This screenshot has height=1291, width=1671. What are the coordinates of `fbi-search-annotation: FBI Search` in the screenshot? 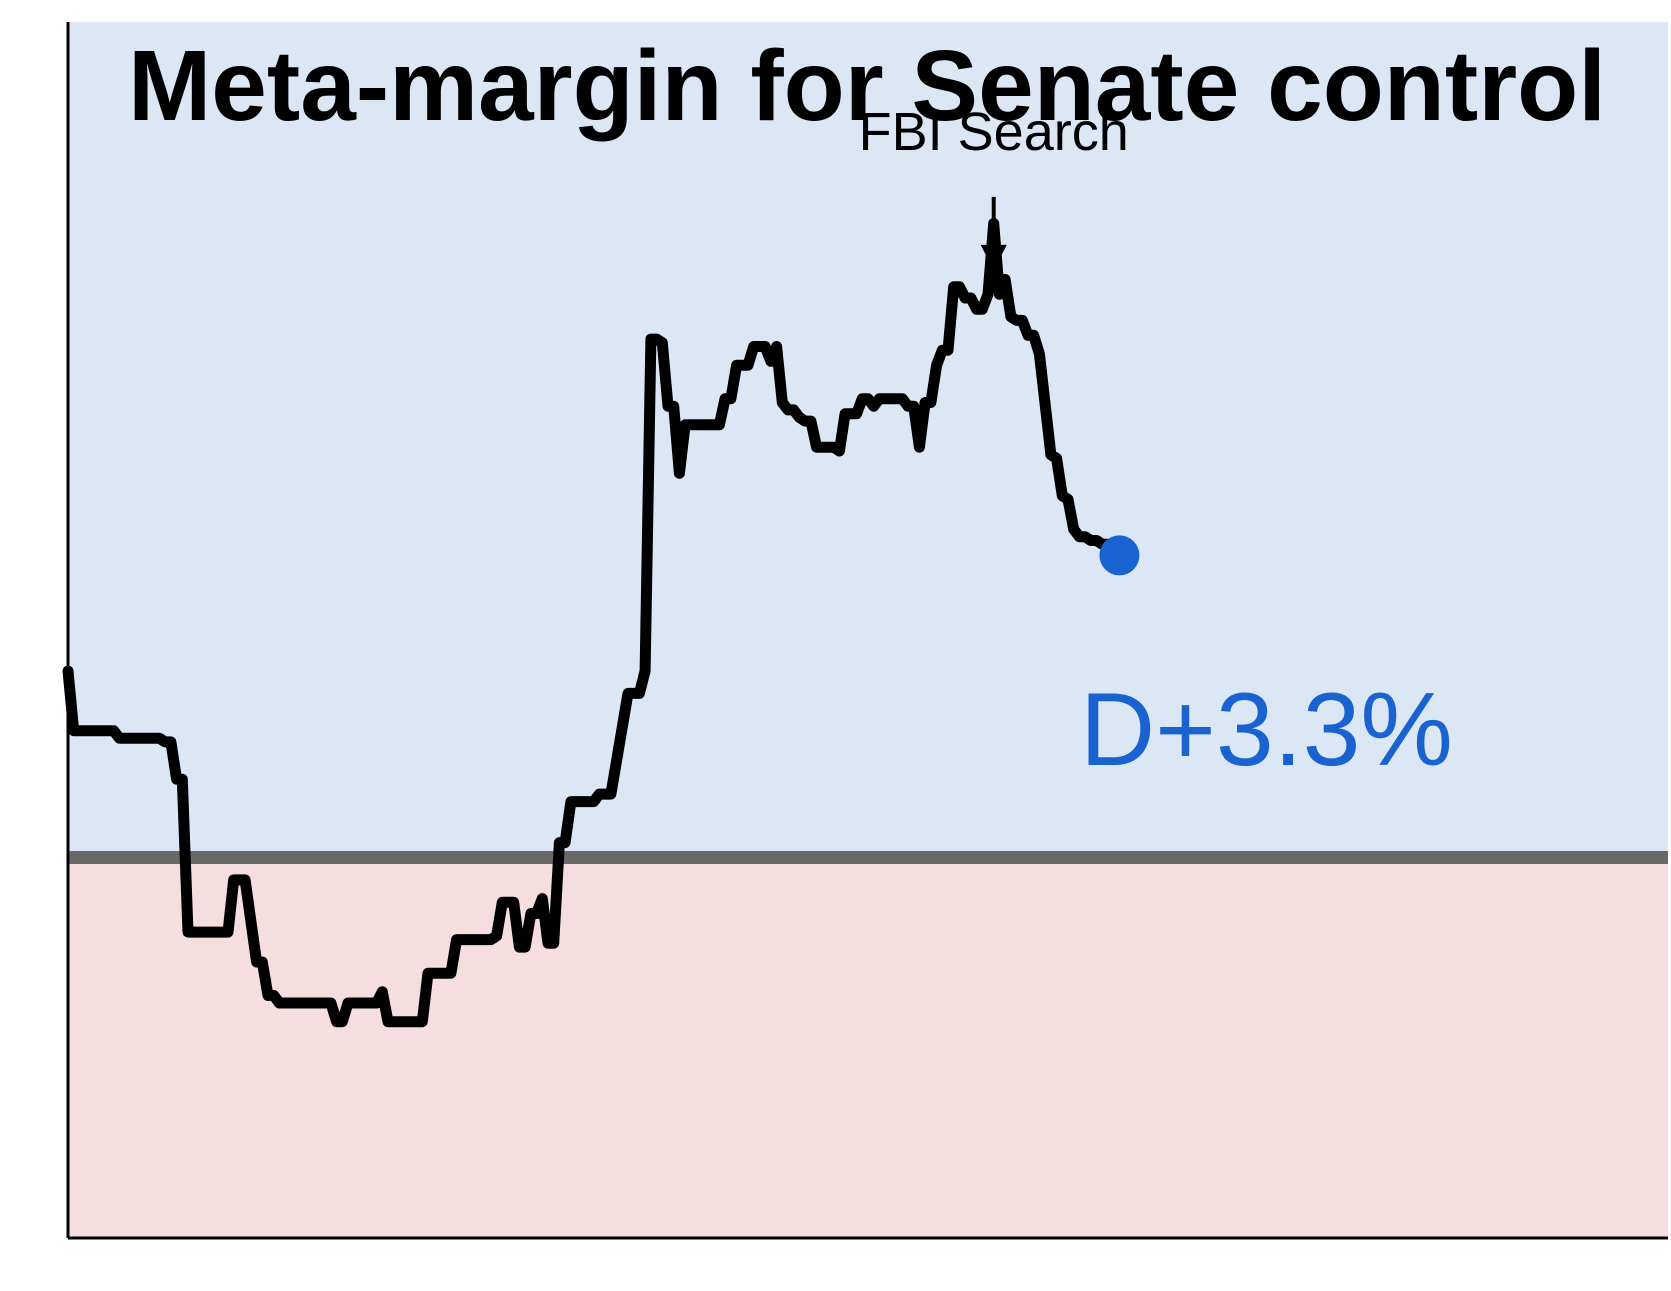 It's located at (994, 132).